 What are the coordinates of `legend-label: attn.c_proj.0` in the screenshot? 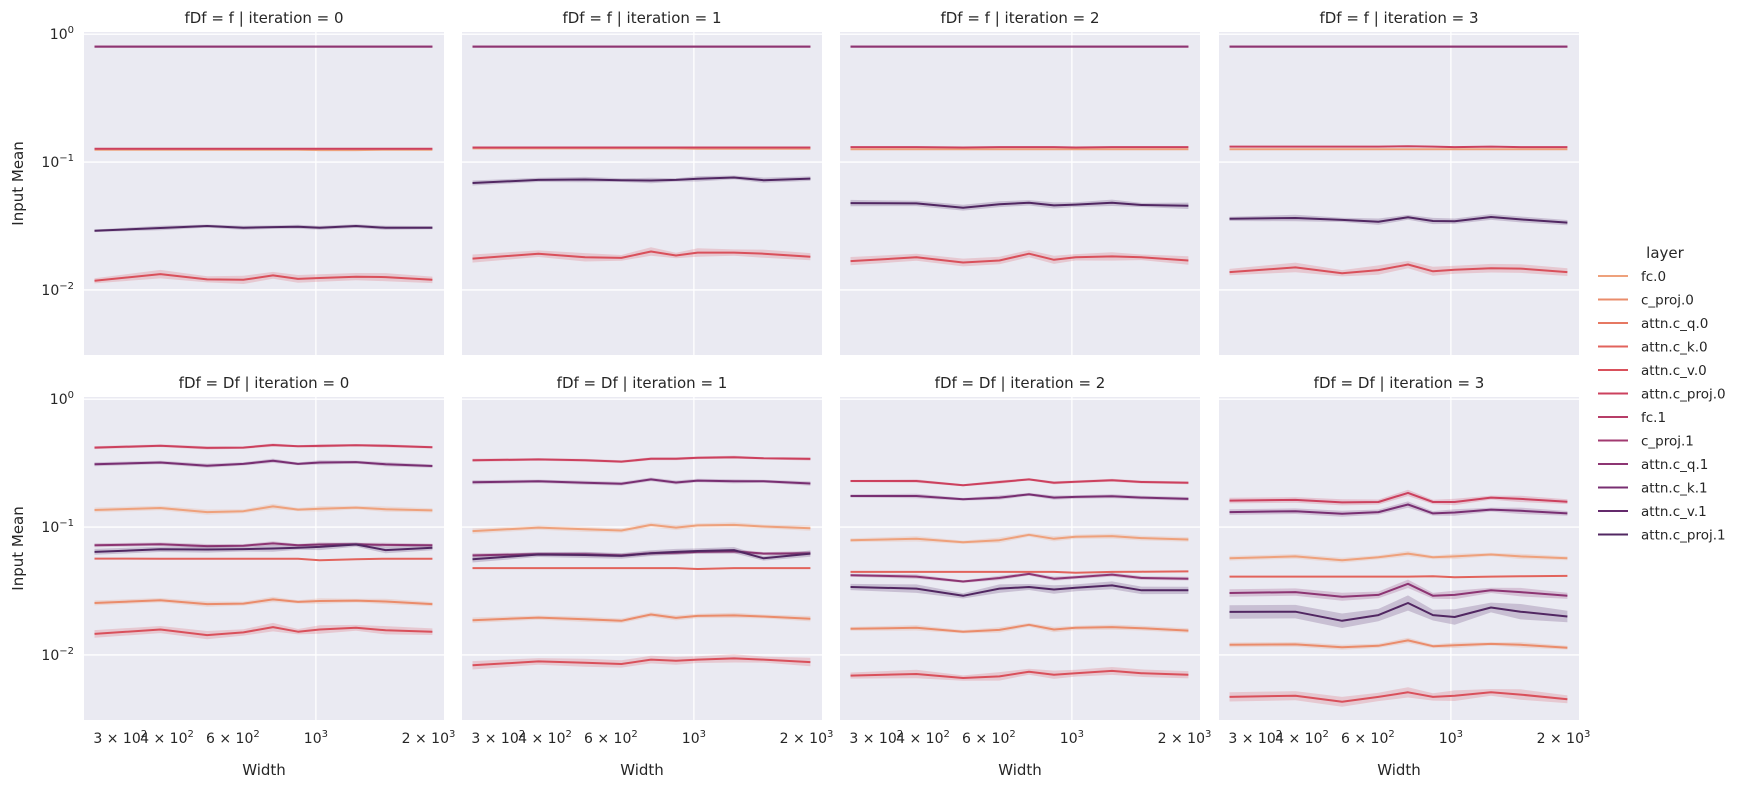 It's located at (1683, 395).